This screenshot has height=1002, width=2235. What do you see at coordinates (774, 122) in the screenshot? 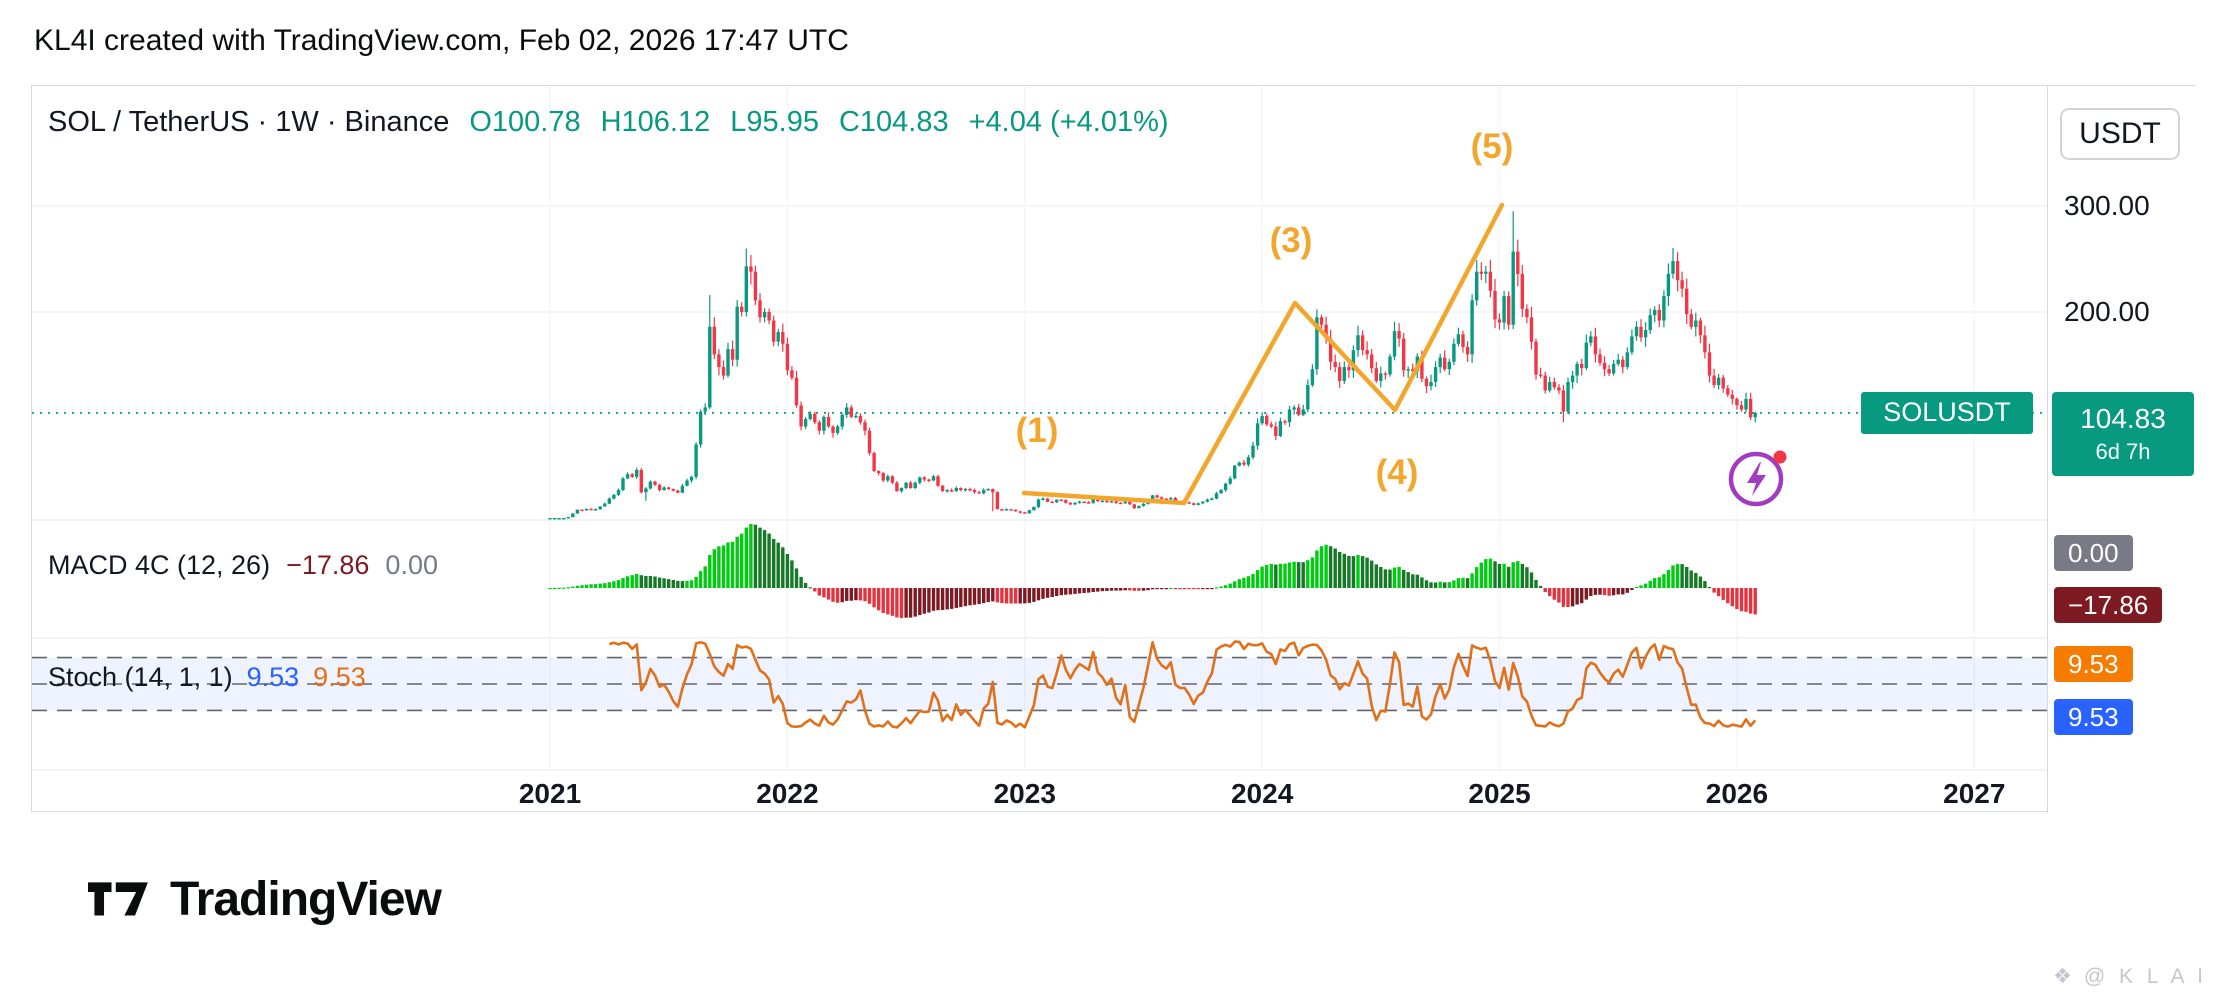
I see `ohlc-low: L95.95` at bounding box center [774, 122].